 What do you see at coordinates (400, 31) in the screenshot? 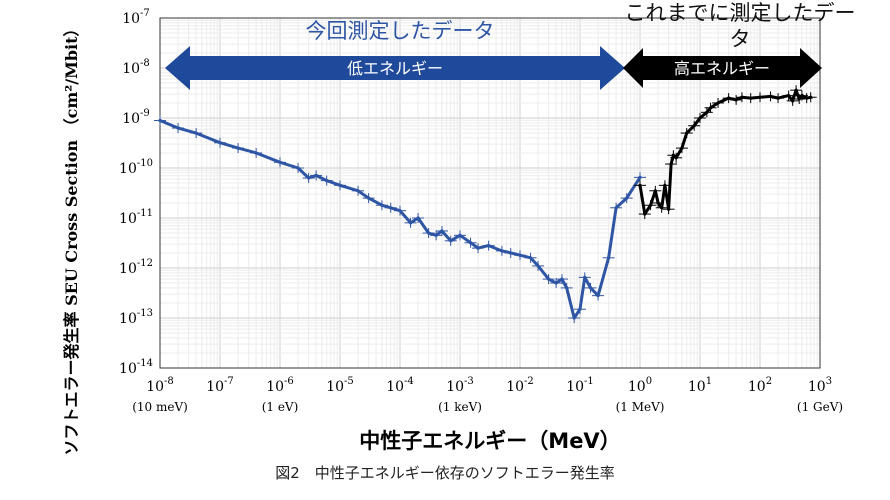
I see `new-data-header: 今回測定したデータ` at bounding box center [400, 31].